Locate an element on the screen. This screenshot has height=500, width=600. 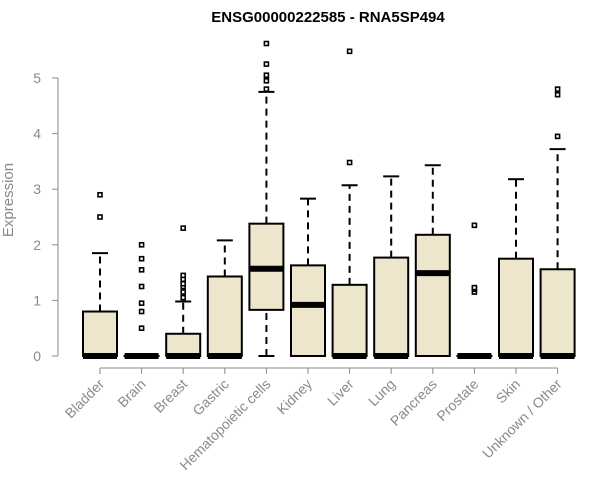
x-tick-label: Lung is located at coordinates (381, 392).